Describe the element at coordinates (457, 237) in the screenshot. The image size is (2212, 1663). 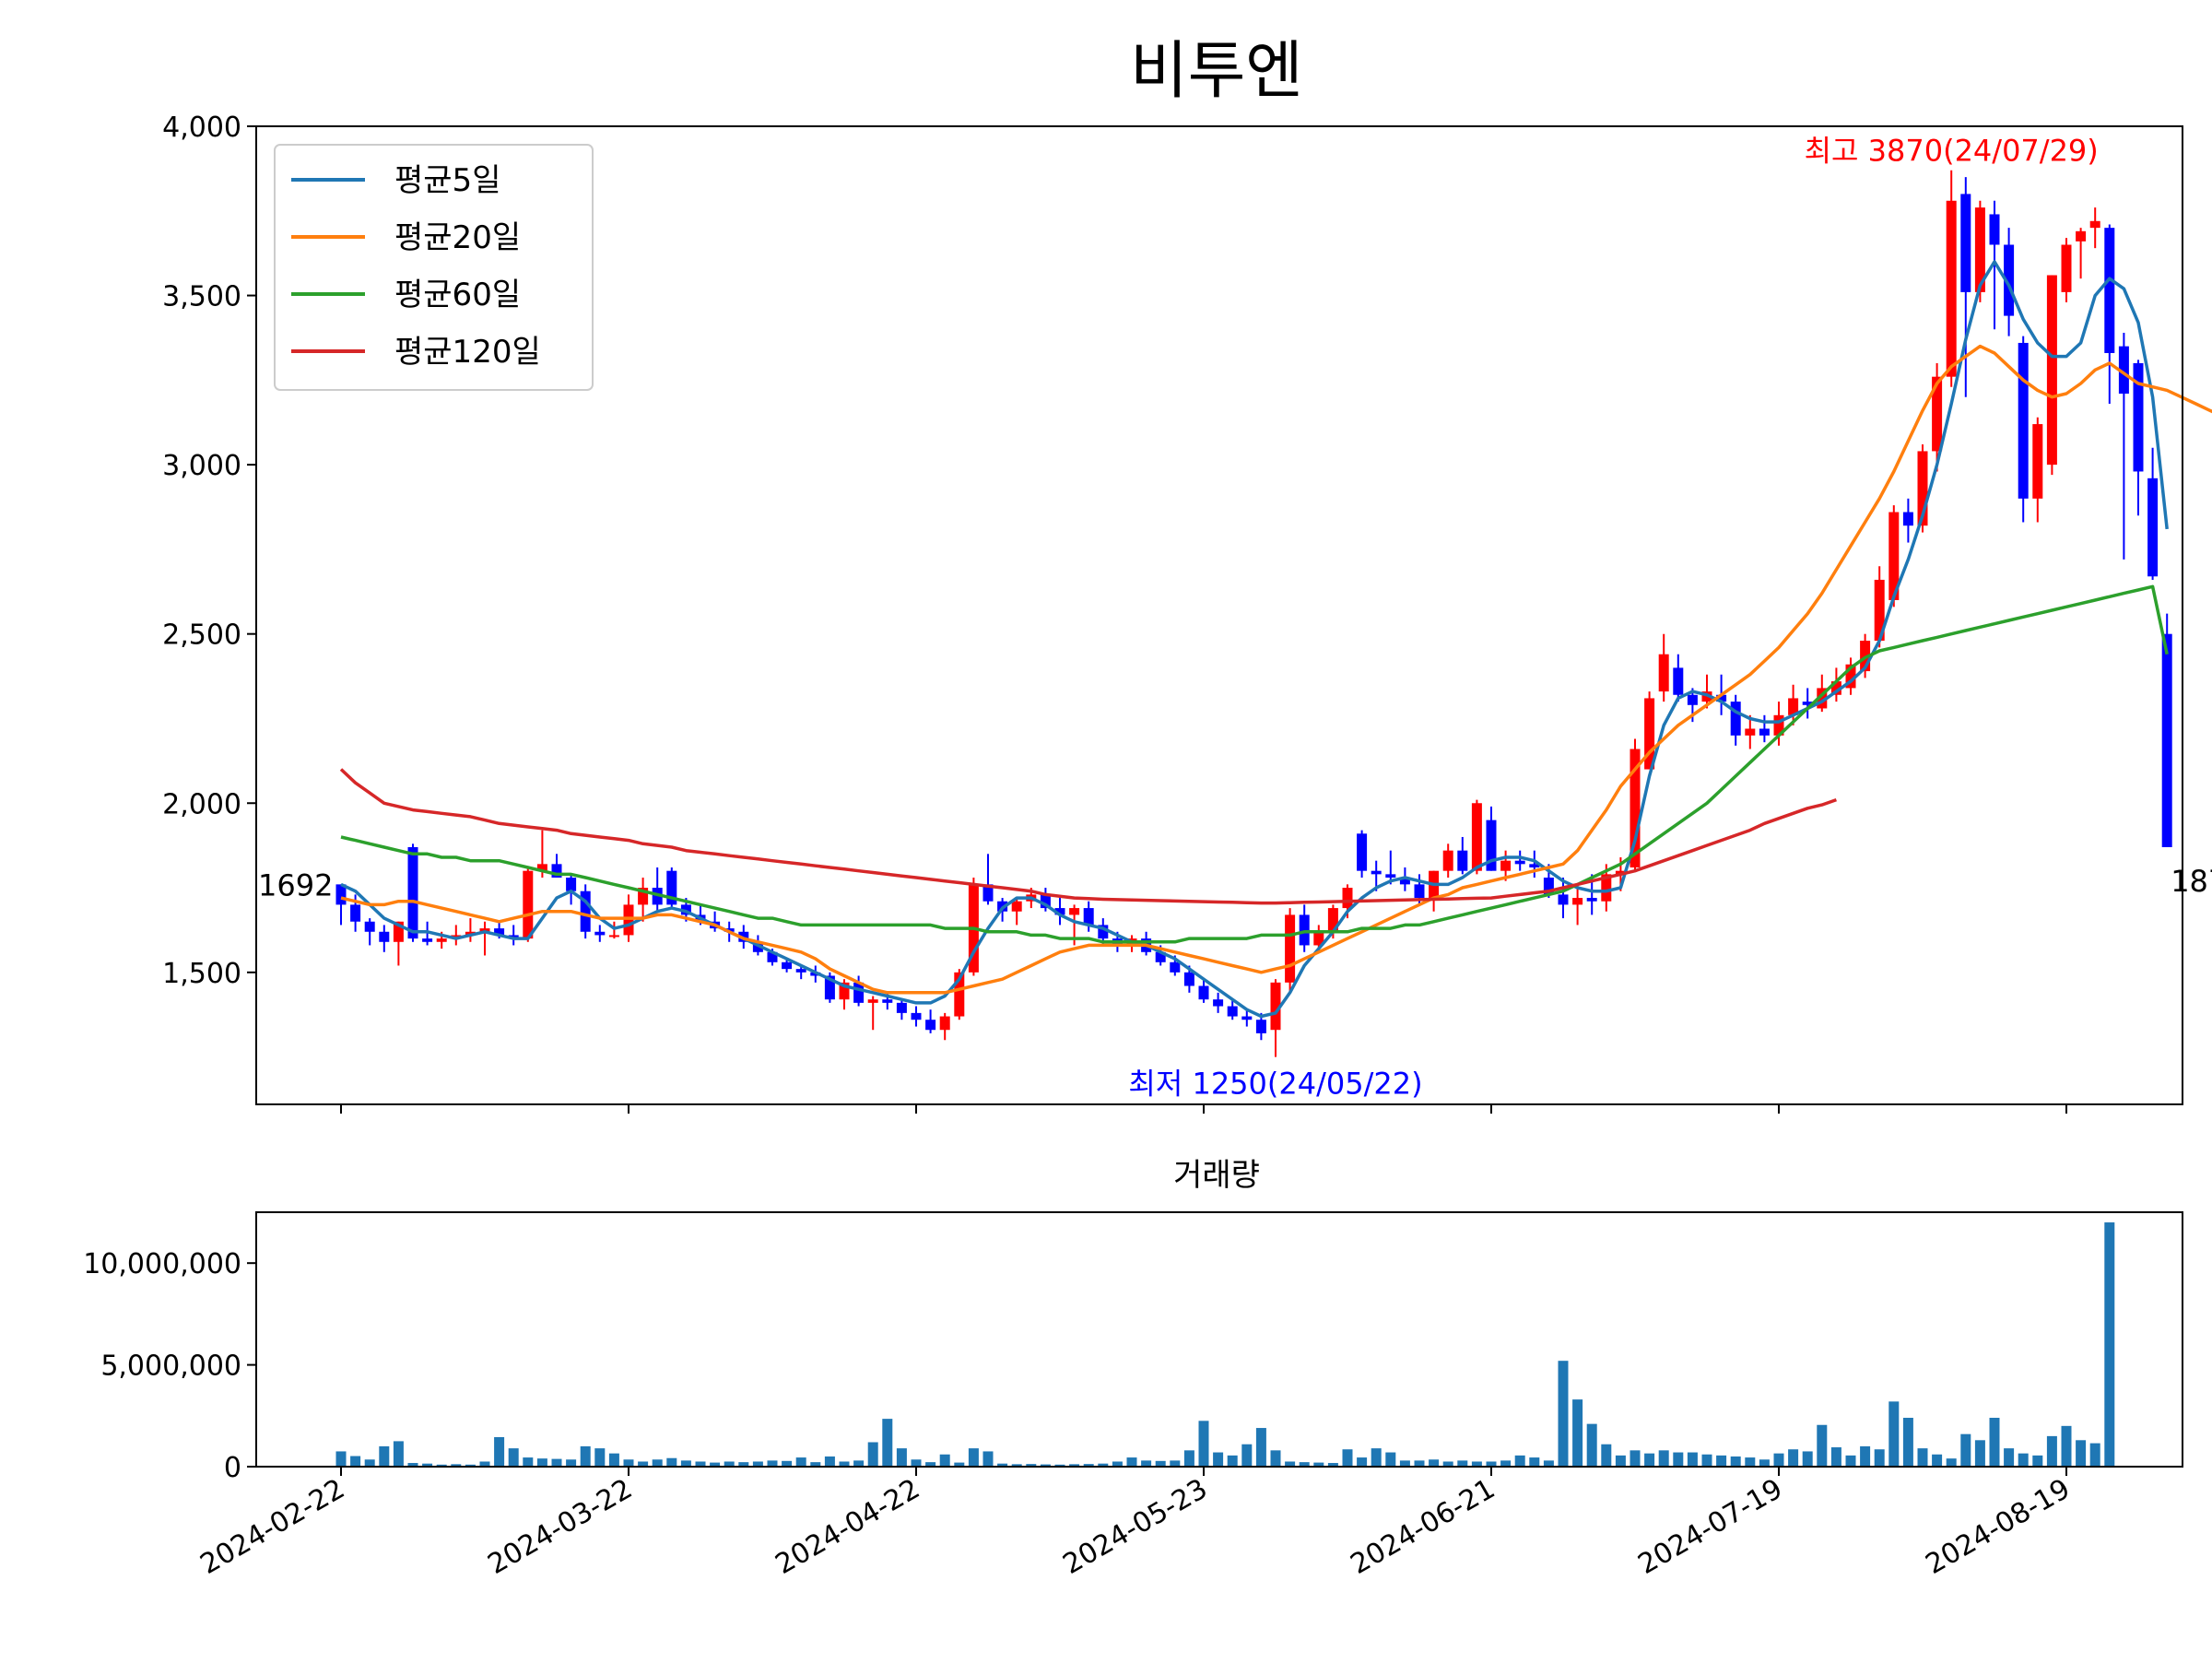
I see `legend-label: 평균20일` at that location.